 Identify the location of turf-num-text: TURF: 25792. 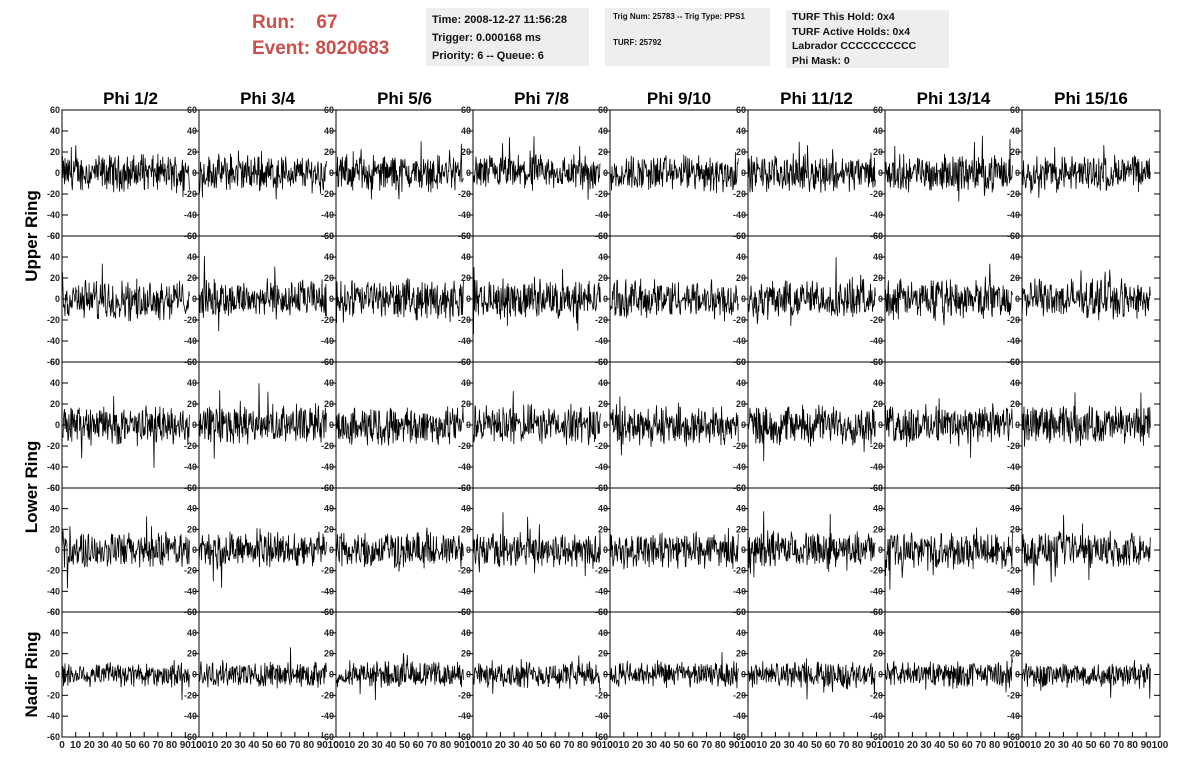
(637, 42).